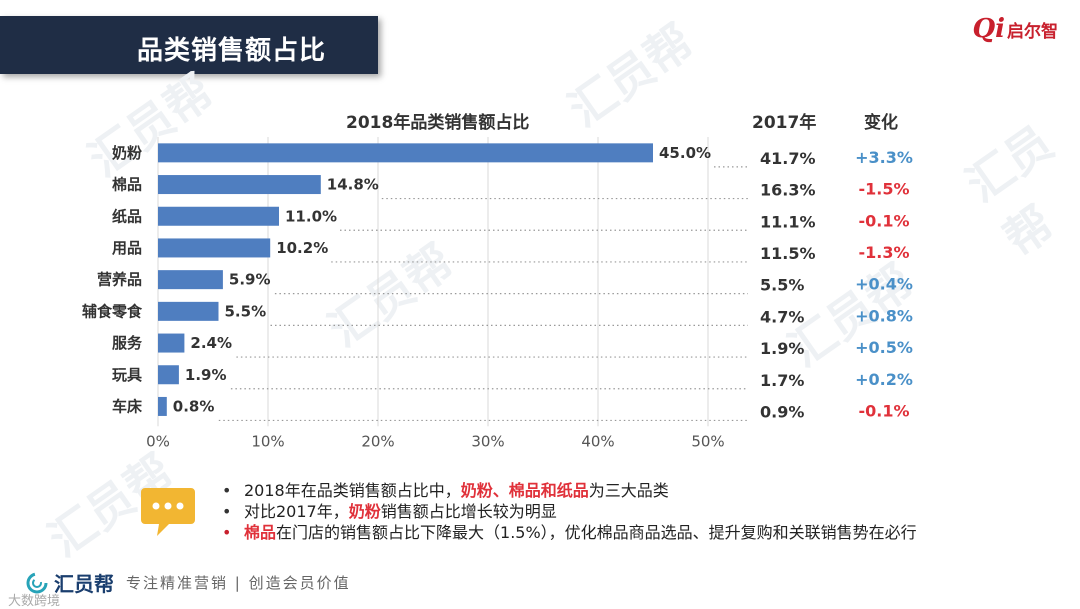 This screenshot has width=1080, height=609. Describe the element at coordinates (524, 490) in the screenshot. I see `highlight-text: 奶粉、棉品和纸品` at that location.